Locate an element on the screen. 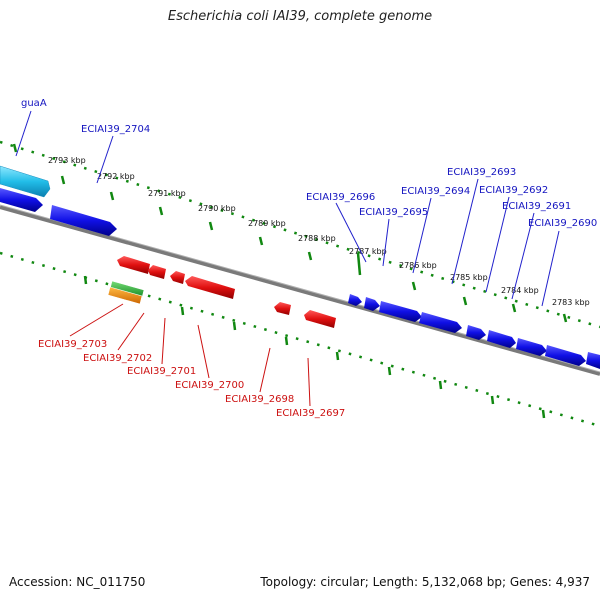 This screenshot has height=600, width=600. gene-label-ECIAI39-2701: ECIAI39_2701 is located at coordinates (161, 371).